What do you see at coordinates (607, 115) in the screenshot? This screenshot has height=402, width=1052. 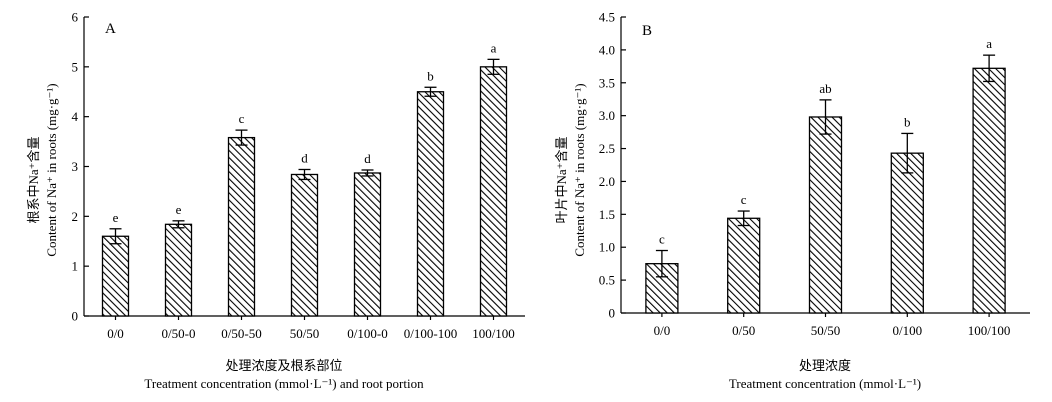 I see `panel-b-y-tick-label: 3.0` at bounding box center [607, 115].